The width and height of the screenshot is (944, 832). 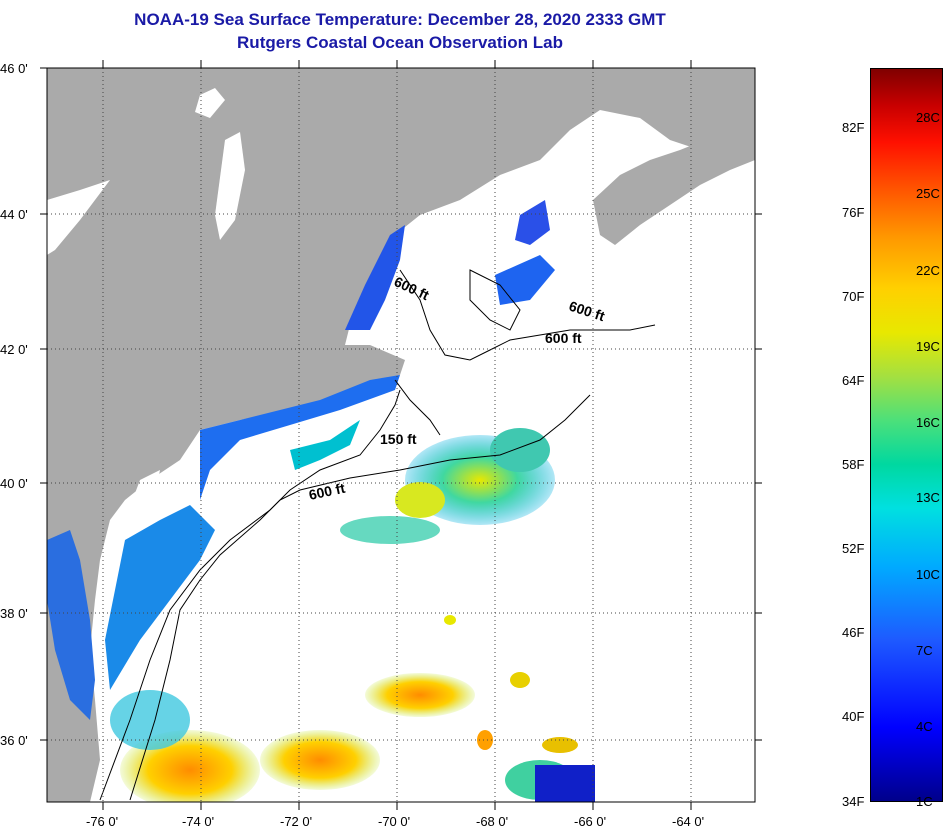 I want to click on sst-cold-patch, so click(x=565, y=783).